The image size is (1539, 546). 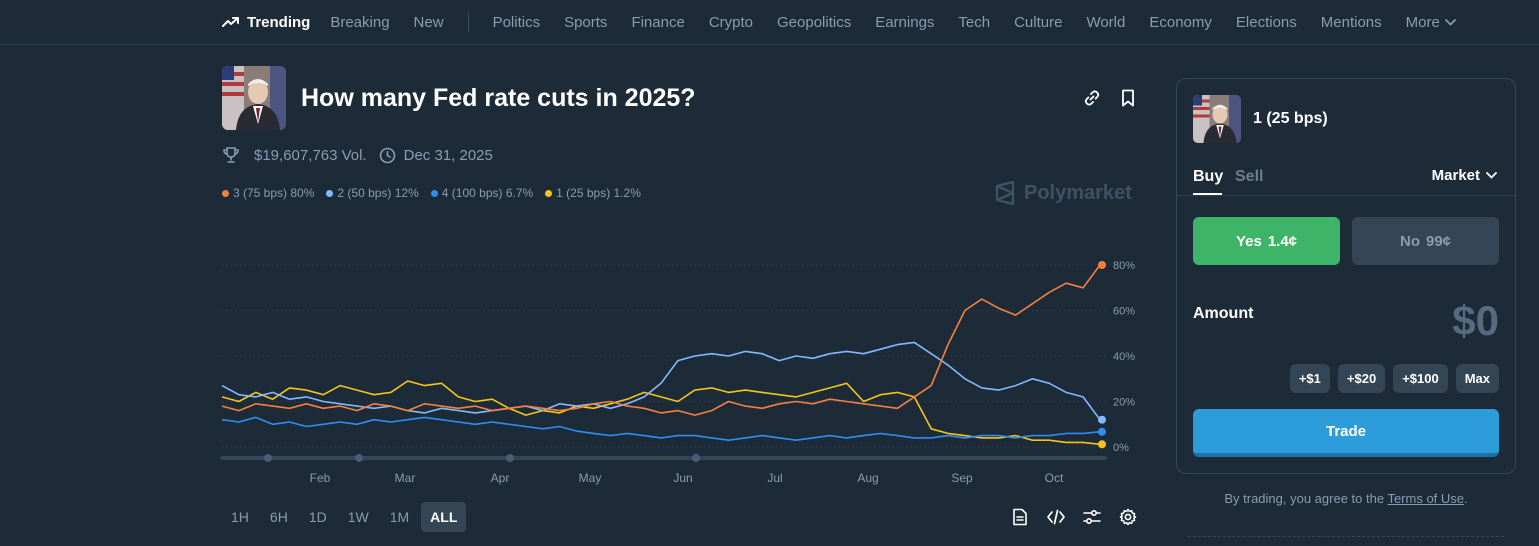 What do you see at coordinates (1180, 22) in the screenshot?
I see `nav-economy: Economy` at bounding box center [1180, 22].